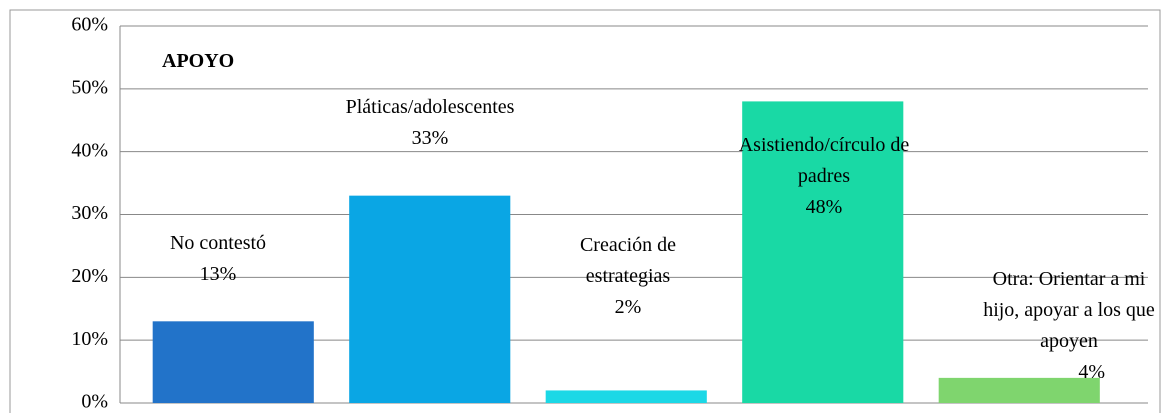 This screenshot has width=1168, height=413. I want to click on category-label: Creación de estrategias, so click(628, 260).